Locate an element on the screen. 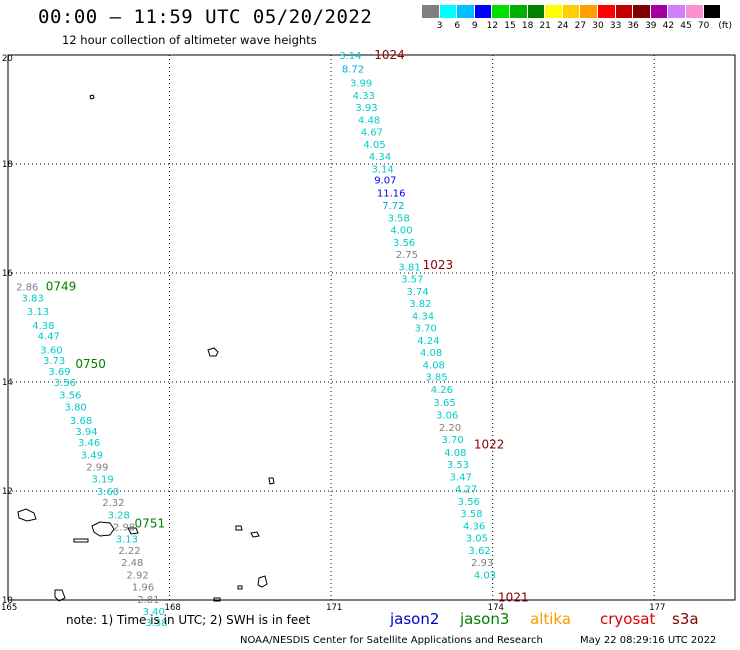  wave-height-label: 4.05 is located at coordinates (374, 145).